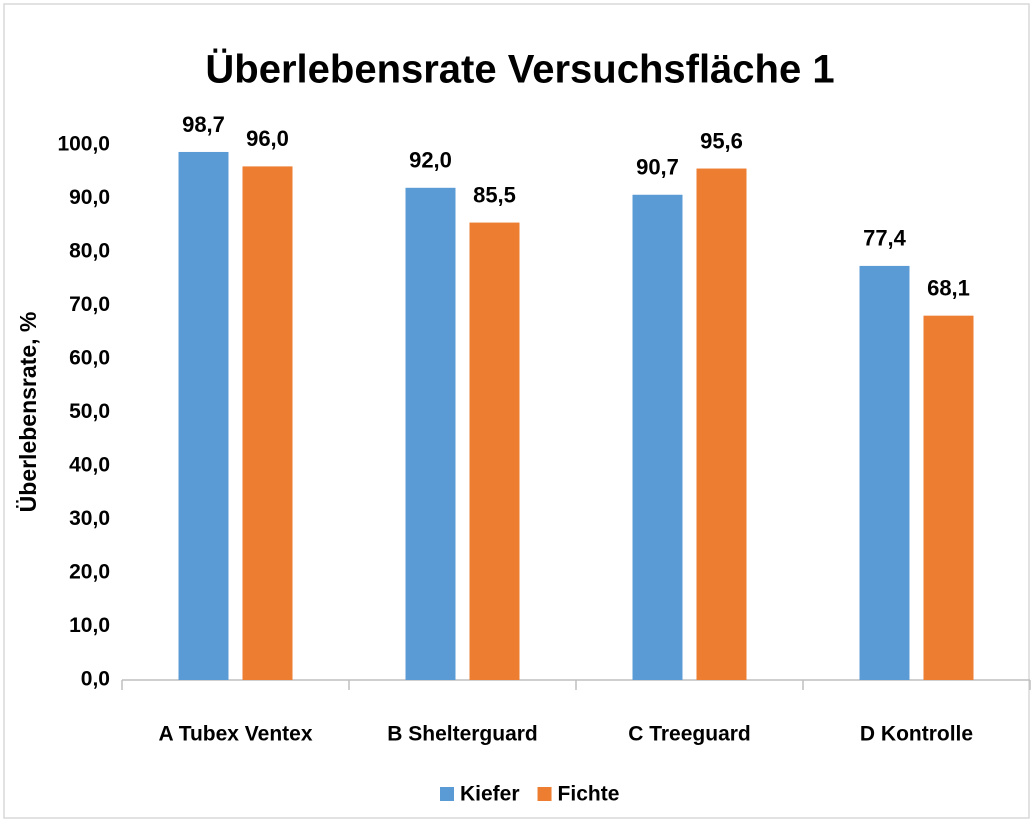 This screenshot has height=822, width=1033. What do you see at coordinates (89, 572) in the screenshot?
I see `y-tick-label: 20,0` at bounding box center [89, 572].